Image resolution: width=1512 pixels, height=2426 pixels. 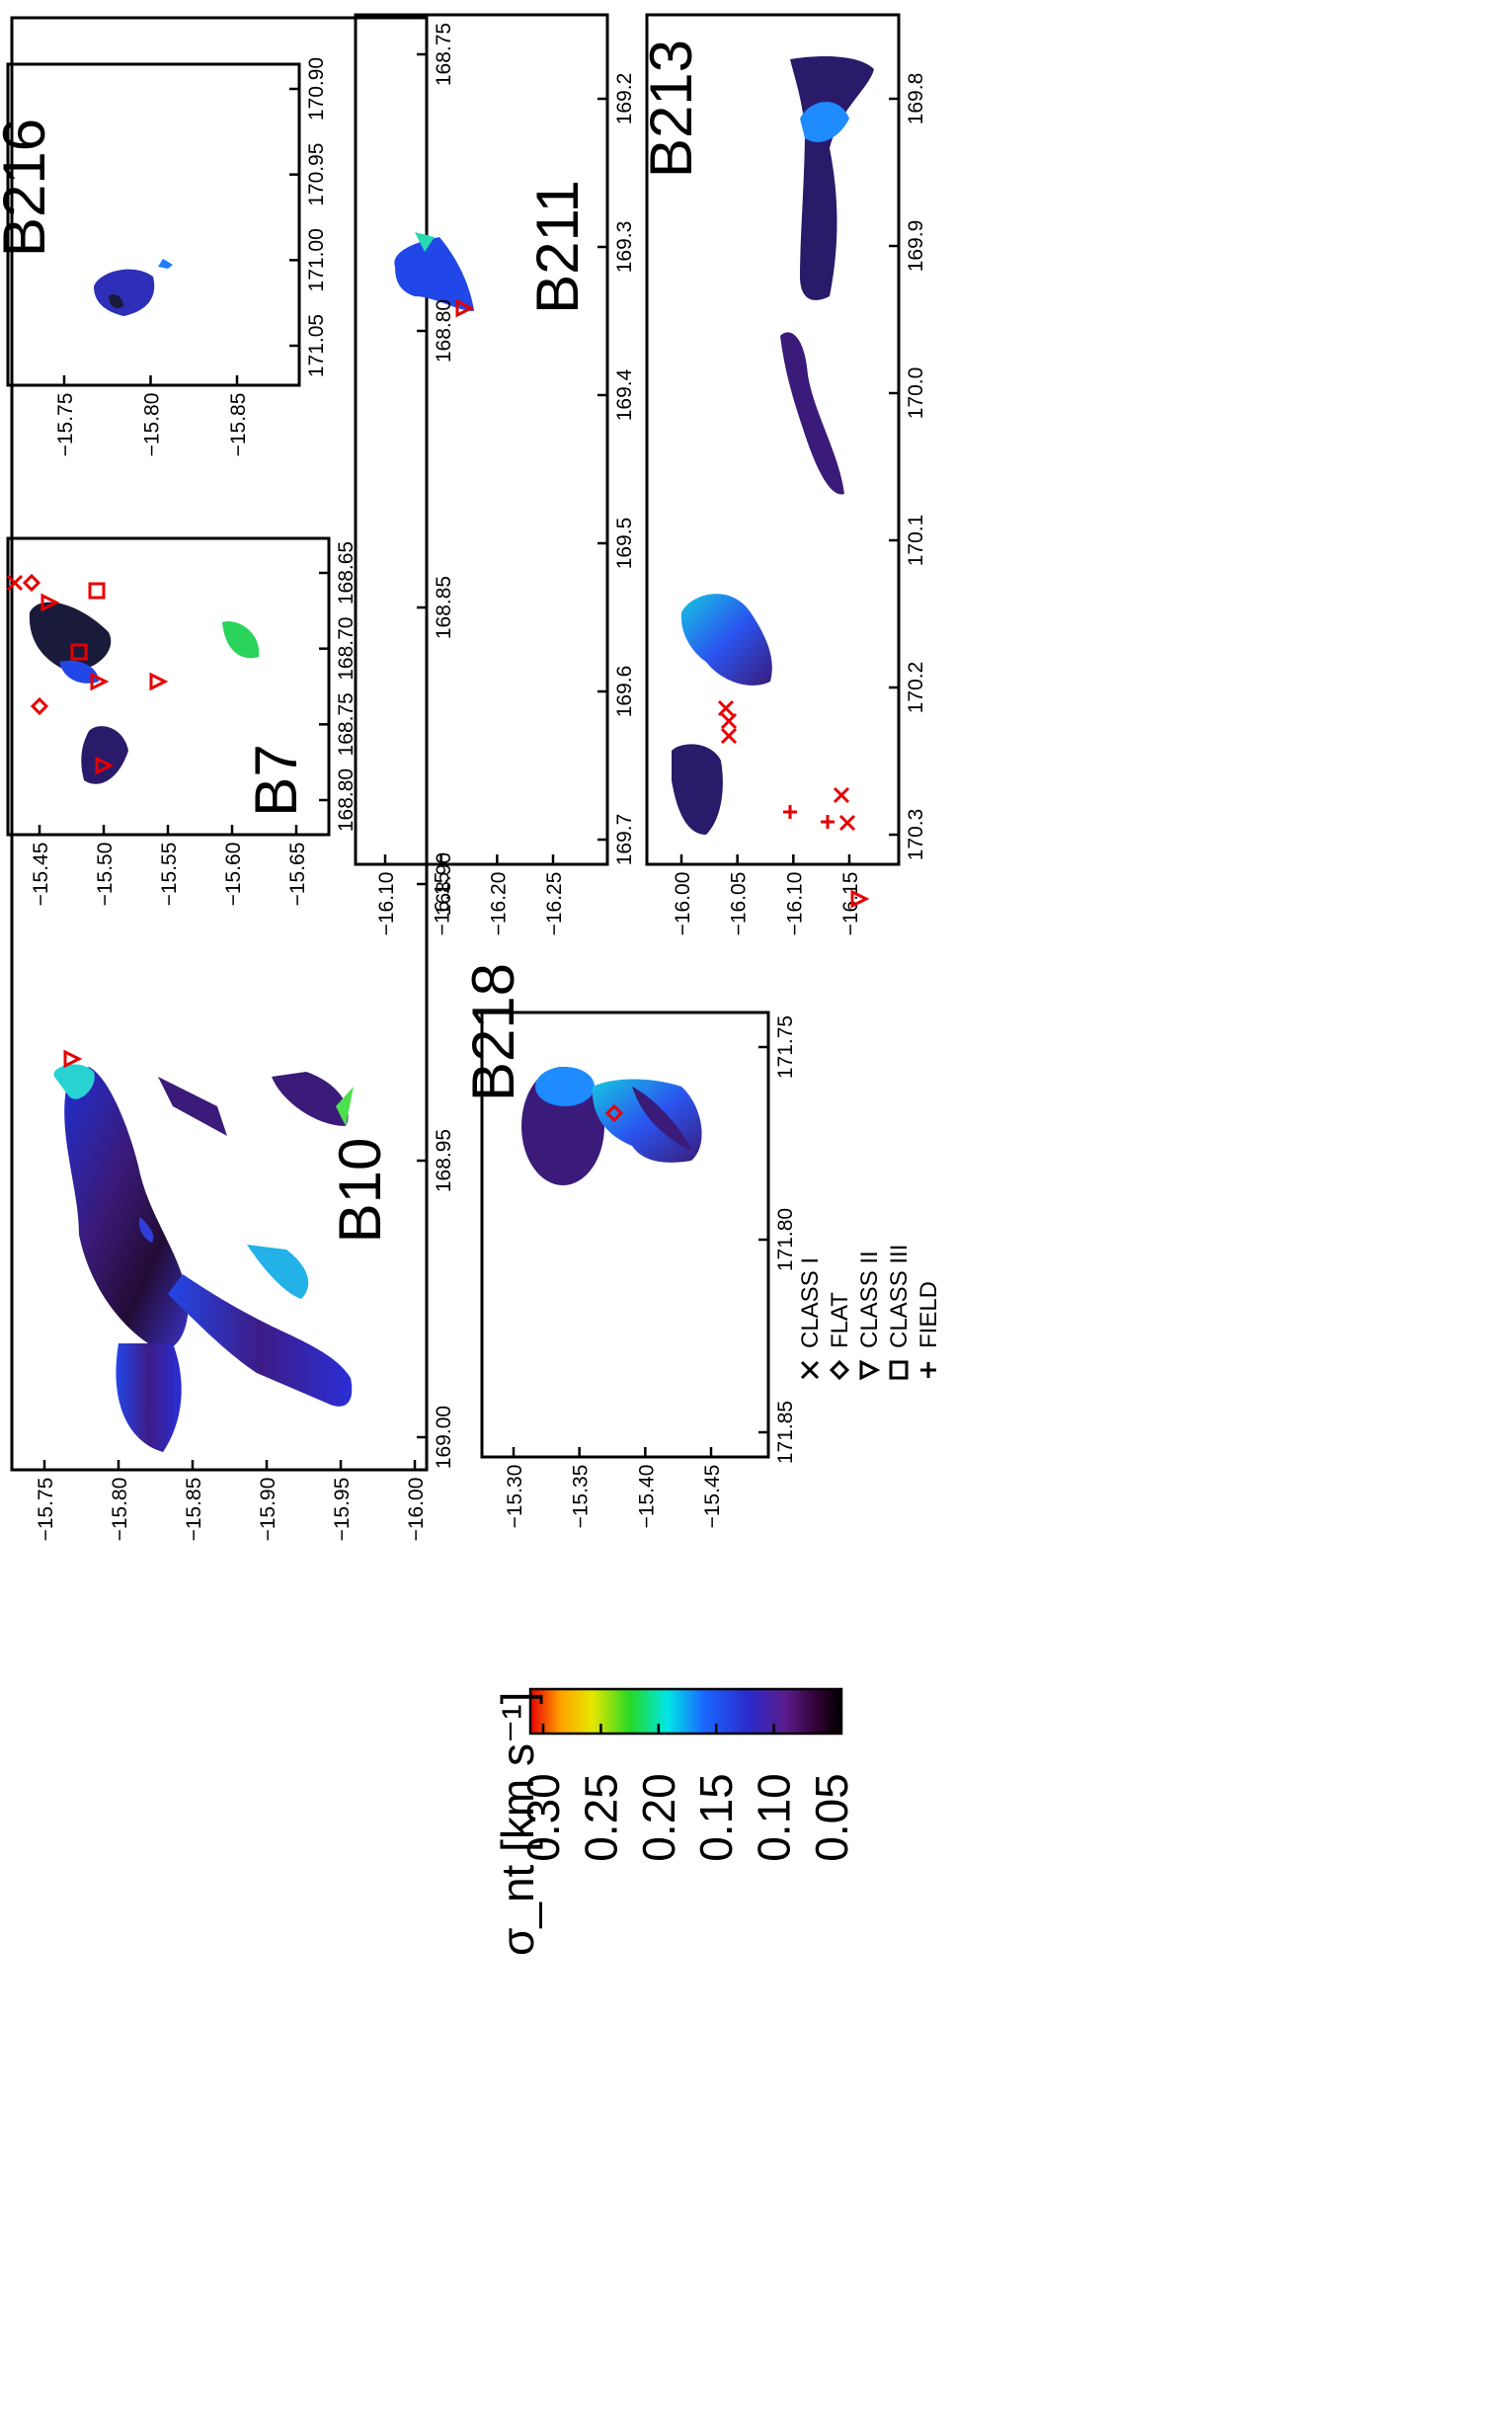 I want to click on panel-b7-dec-tick-label: −15.60, so click(x=234, y=875).